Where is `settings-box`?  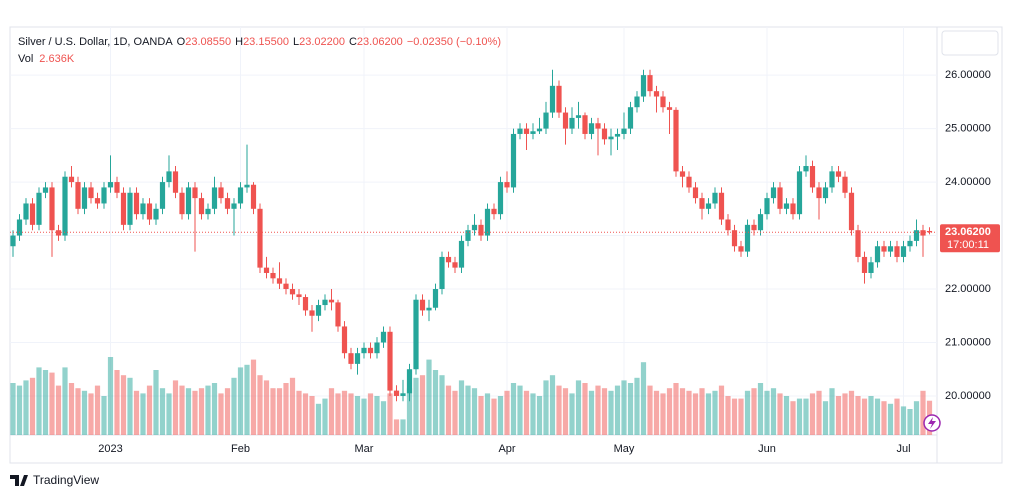
settings-box is located at coordinates (970, 43).